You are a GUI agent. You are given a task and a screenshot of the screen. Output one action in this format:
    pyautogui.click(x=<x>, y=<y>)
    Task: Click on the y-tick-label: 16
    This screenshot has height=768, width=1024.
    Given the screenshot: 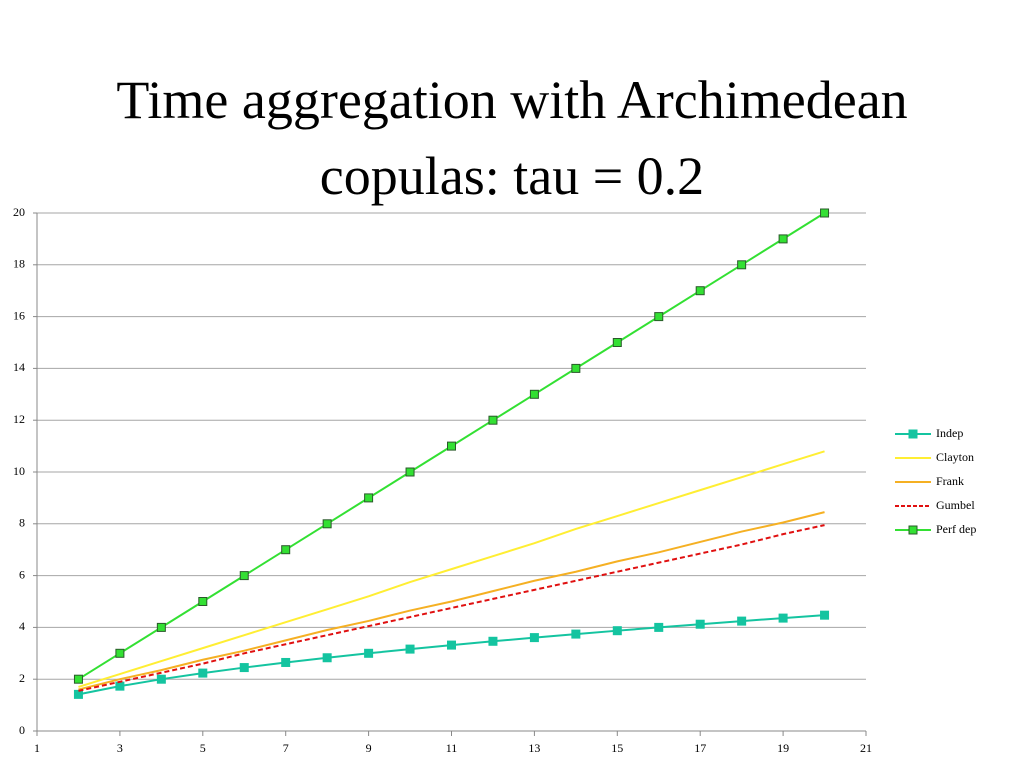 What is the action you would take?
    pyautogui.click(x=19, y=315)
    